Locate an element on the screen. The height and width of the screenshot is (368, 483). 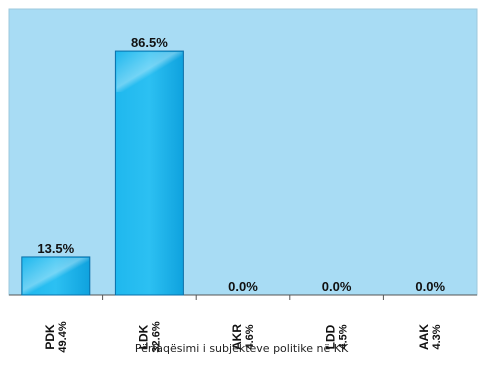
category-label-ldd: LDD 4.5% is located at coordinates (337, 336).